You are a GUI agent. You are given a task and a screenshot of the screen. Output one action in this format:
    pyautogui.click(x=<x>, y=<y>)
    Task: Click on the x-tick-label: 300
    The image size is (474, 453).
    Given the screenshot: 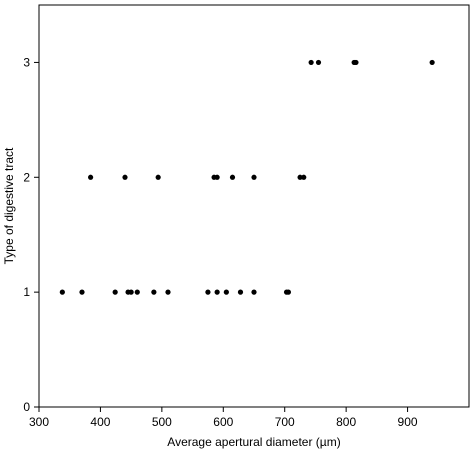 What is the action you would take?
    pyautogui.click(x=39, y=422)
    